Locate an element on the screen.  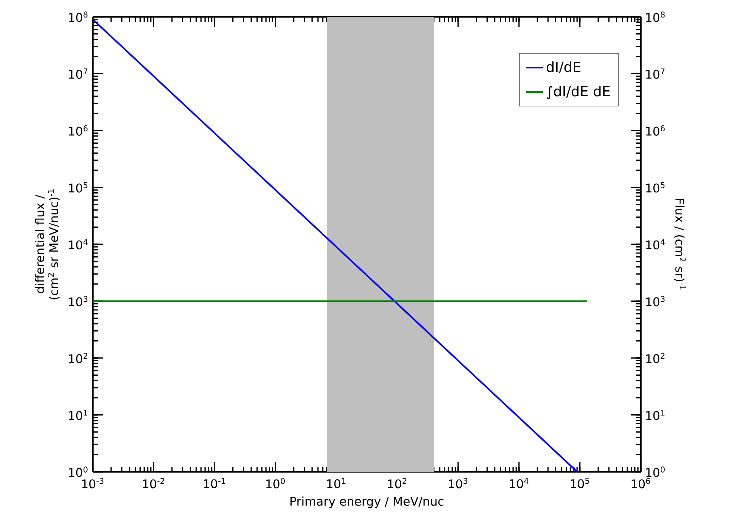
y-tick-label: 10$^{5}$ is located at coordinates (78, 187).